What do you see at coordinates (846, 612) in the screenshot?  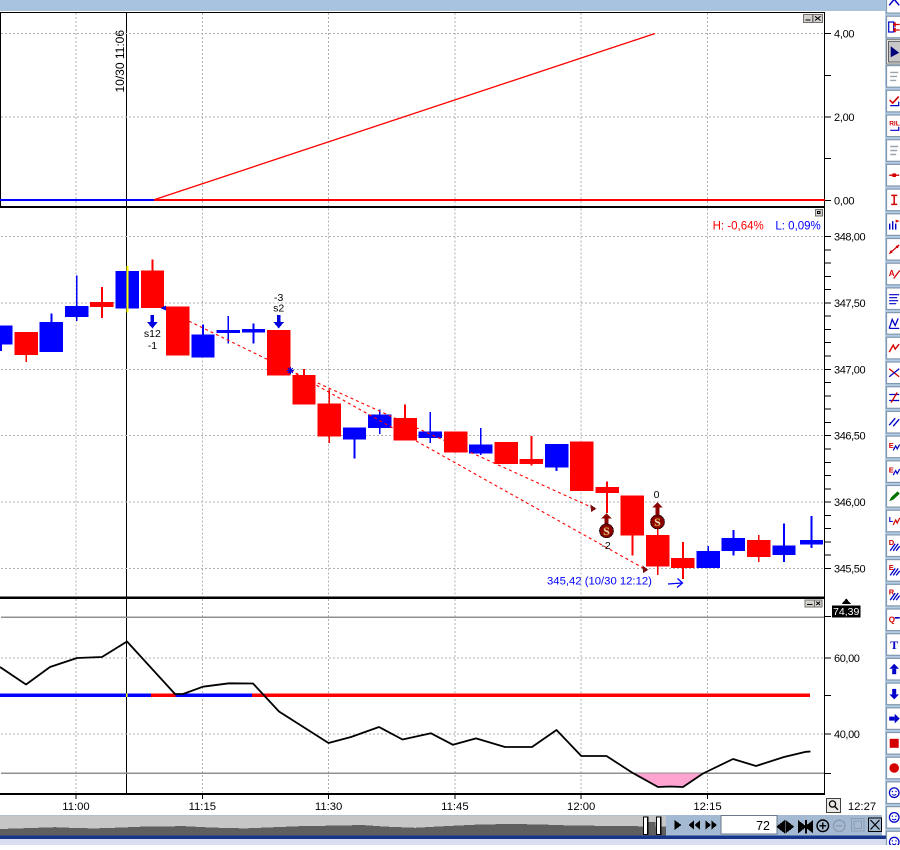 I see `svg-text: 74,39` at bounding box center [846, 612].